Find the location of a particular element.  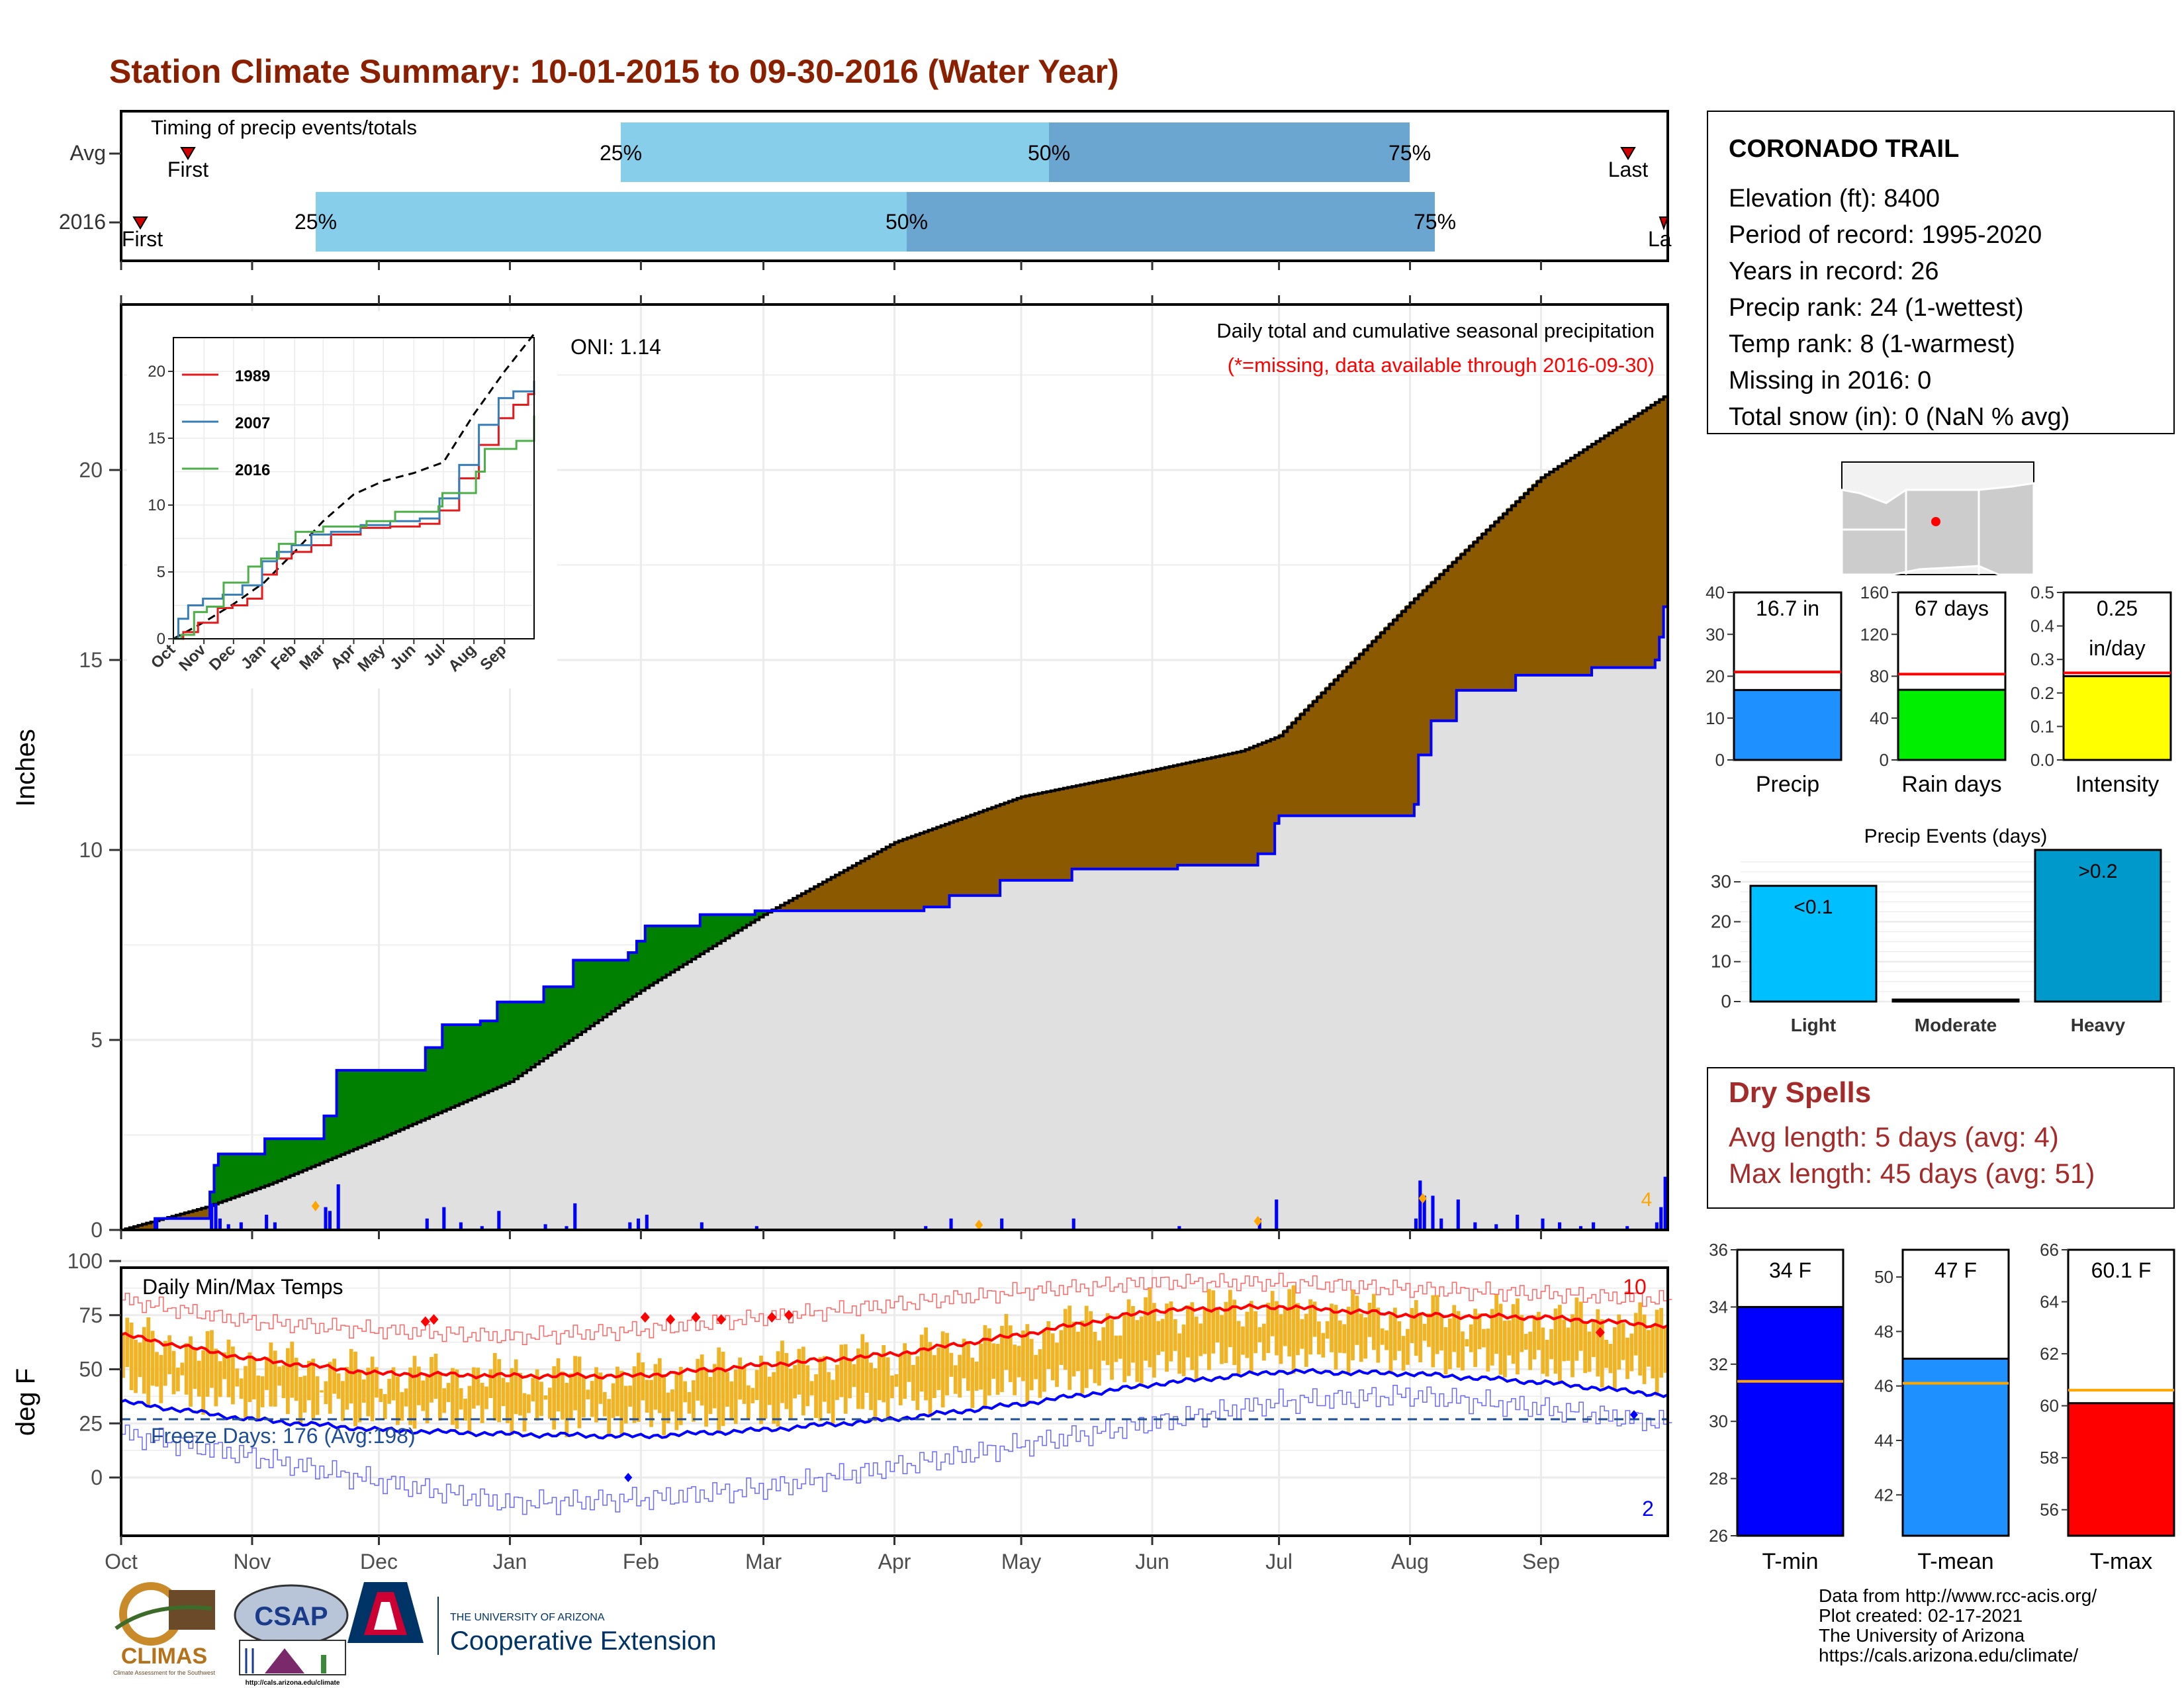

csap-text: CSAP is located at coordinates (291, 1616).